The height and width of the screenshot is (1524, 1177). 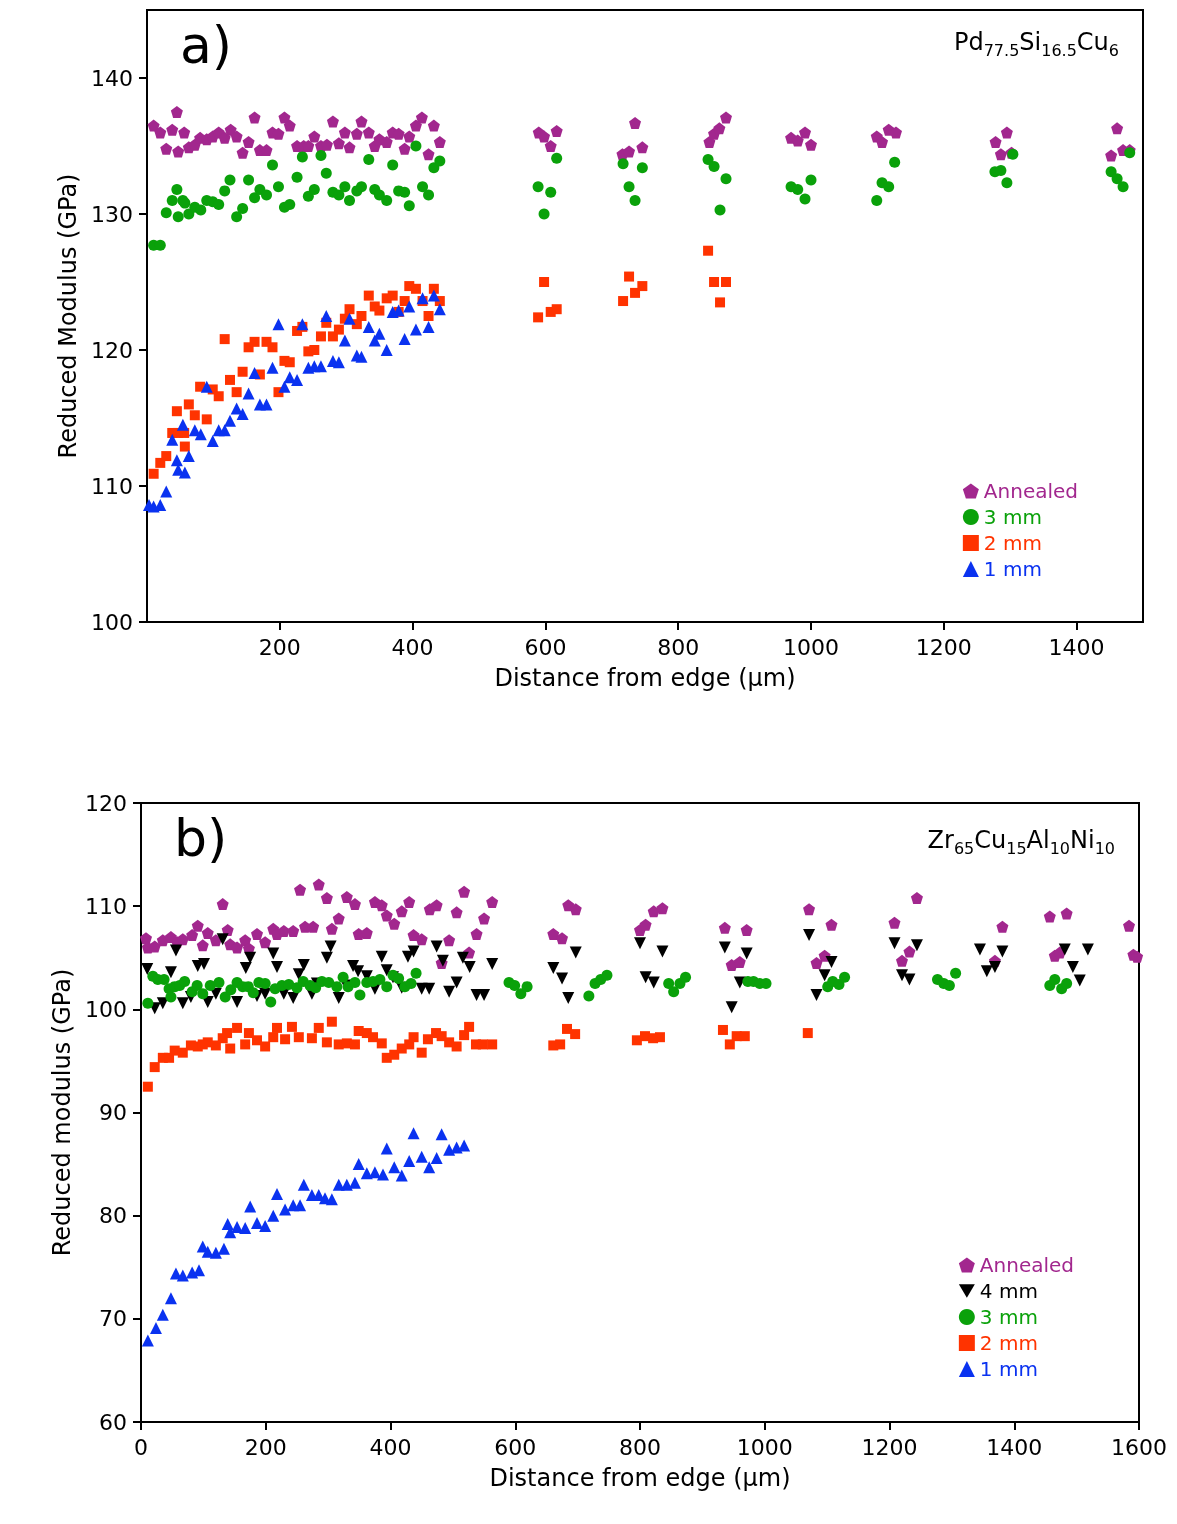 I want to click on y-tick-label: 60, so click(x=113, y=1422).